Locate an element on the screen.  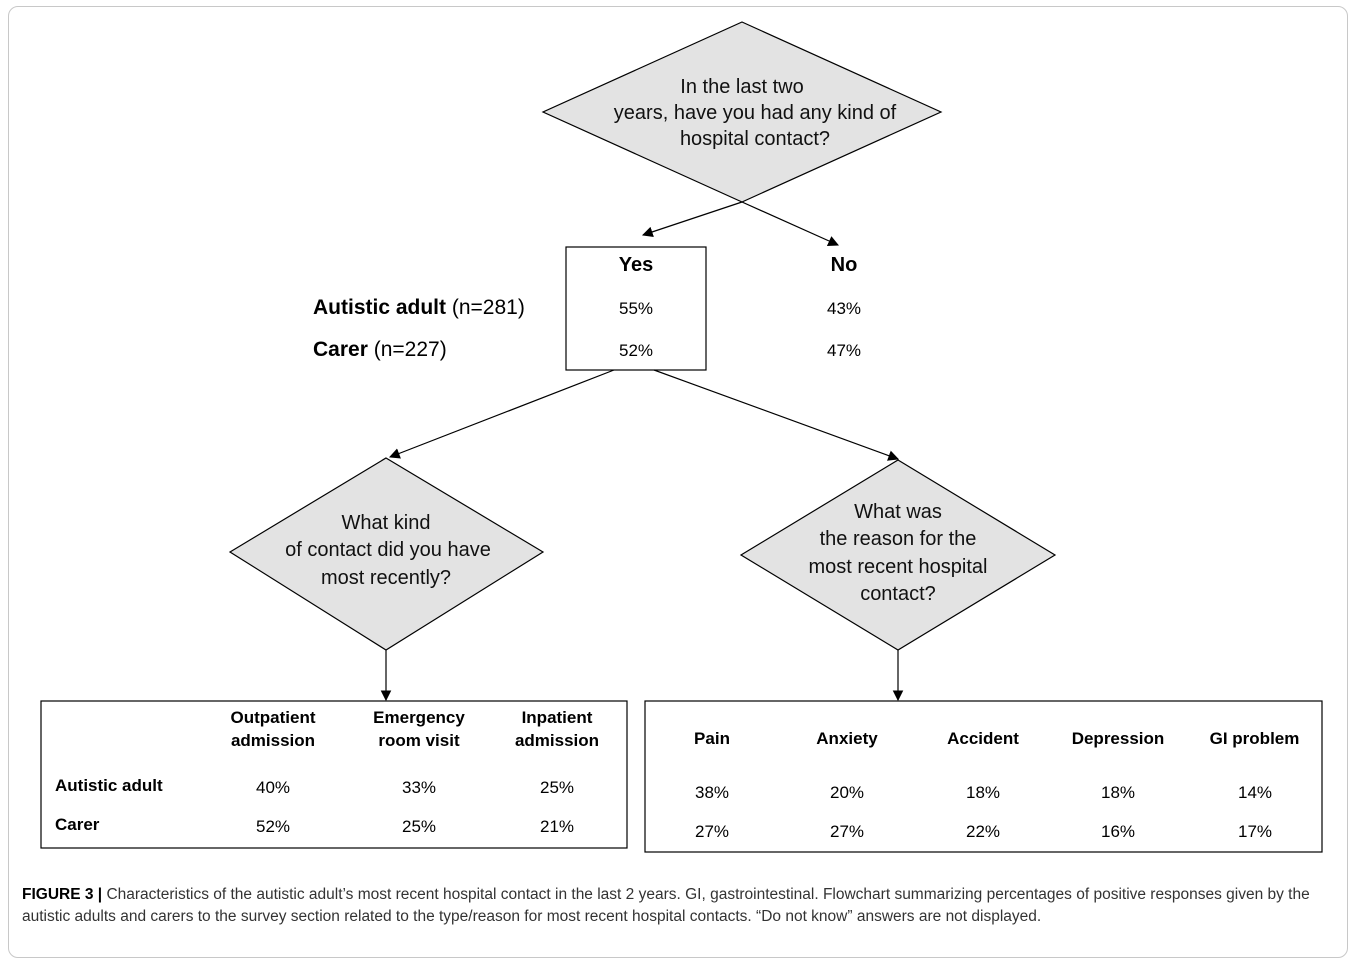
contact-header-inpatient: Inpatient admission is located at coordinates (557, 729).